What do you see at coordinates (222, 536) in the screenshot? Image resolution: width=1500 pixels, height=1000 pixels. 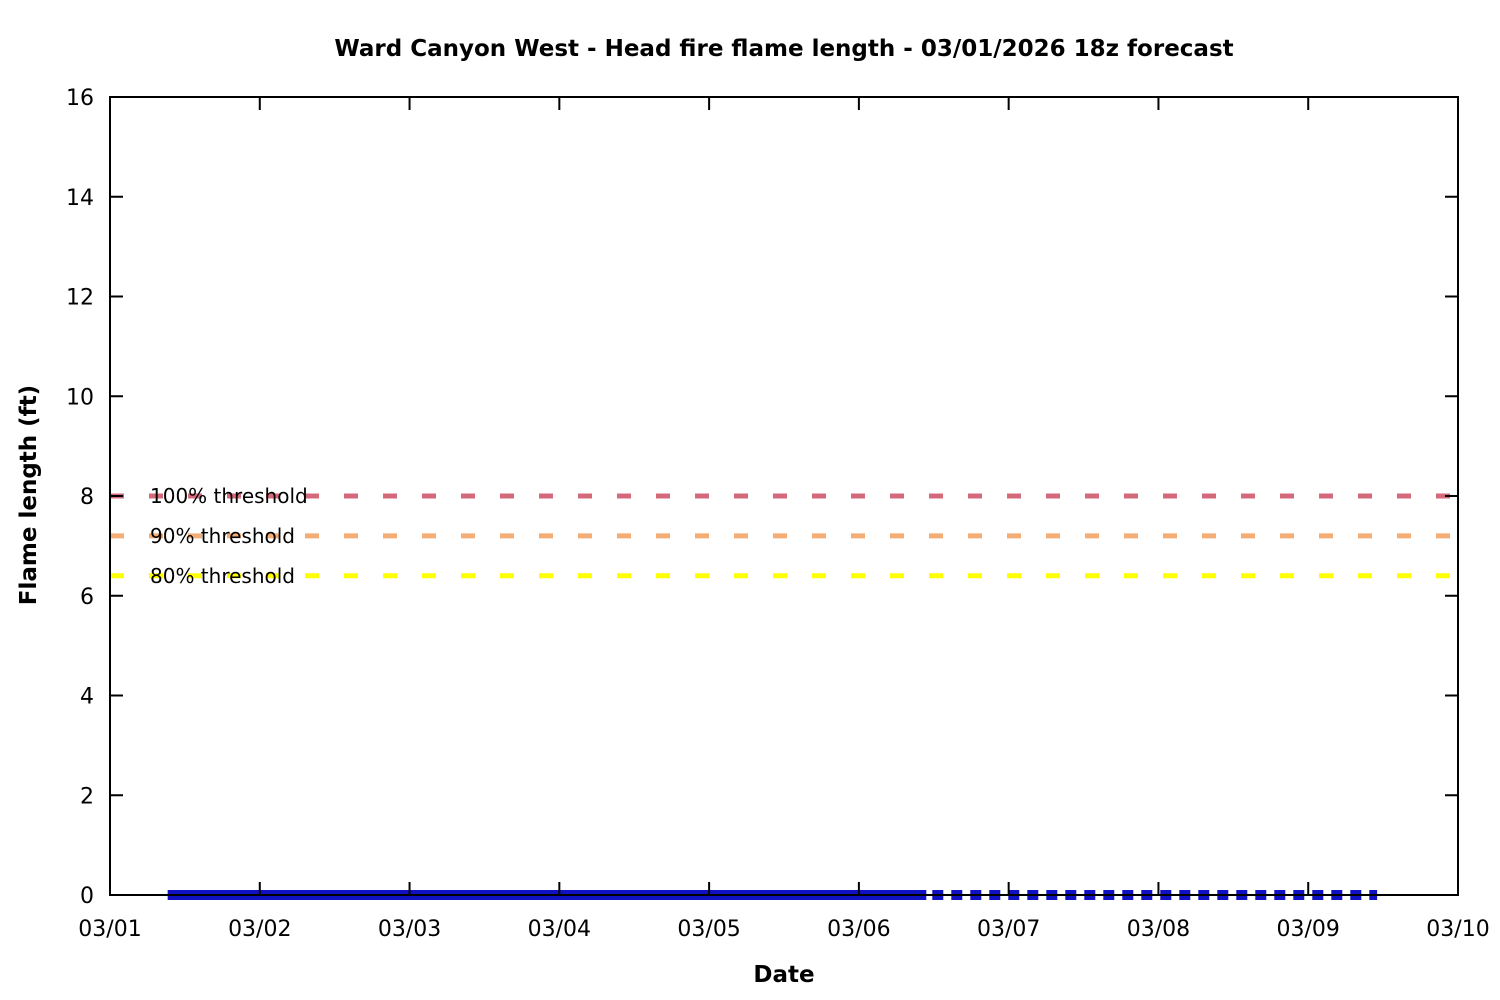 I see `threshold-label-90pct: 90% threshold` at bounding box center [222, 536].